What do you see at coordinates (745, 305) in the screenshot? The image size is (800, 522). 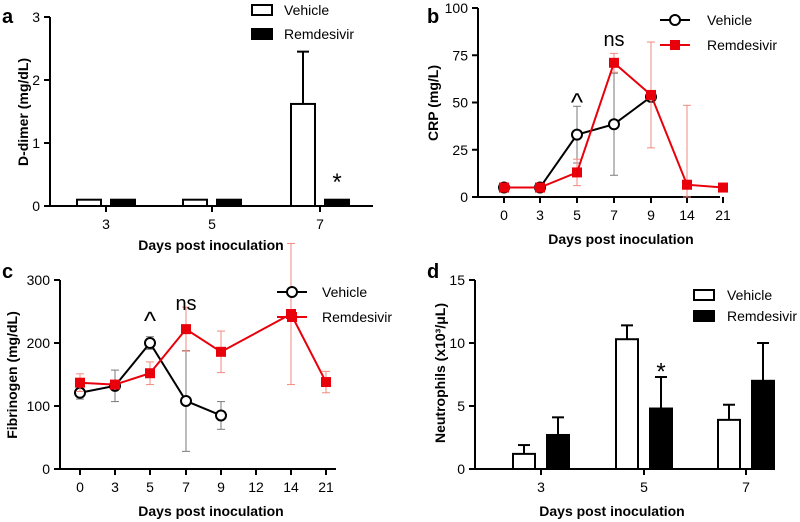 I see `panel-d-legend: Vehicle Remdesivir` at bounding box center [745, 305].